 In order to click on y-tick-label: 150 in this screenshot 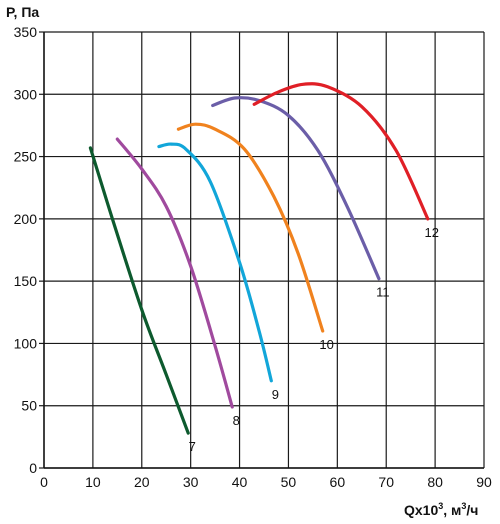, I will do `click(26, 281)`.